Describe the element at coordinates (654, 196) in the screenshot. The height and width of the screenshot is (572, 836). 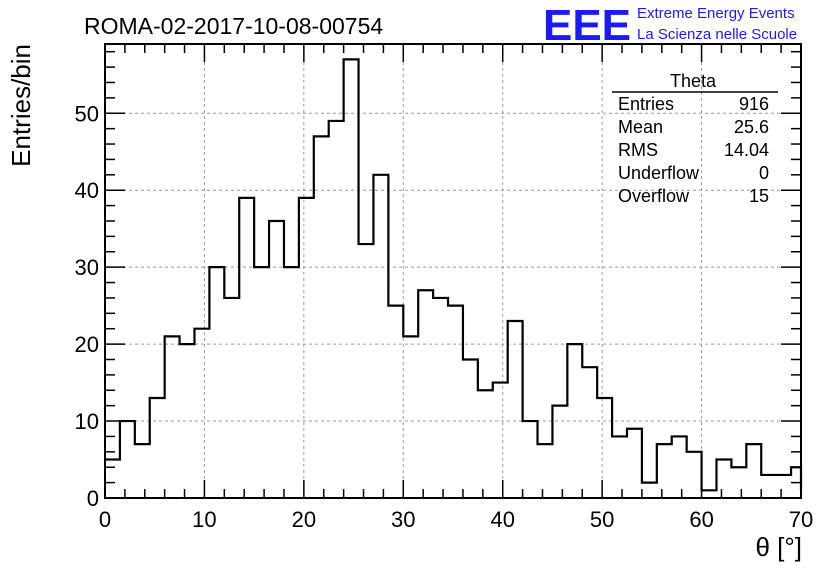
I see `stats-label: Overflow` at that location.